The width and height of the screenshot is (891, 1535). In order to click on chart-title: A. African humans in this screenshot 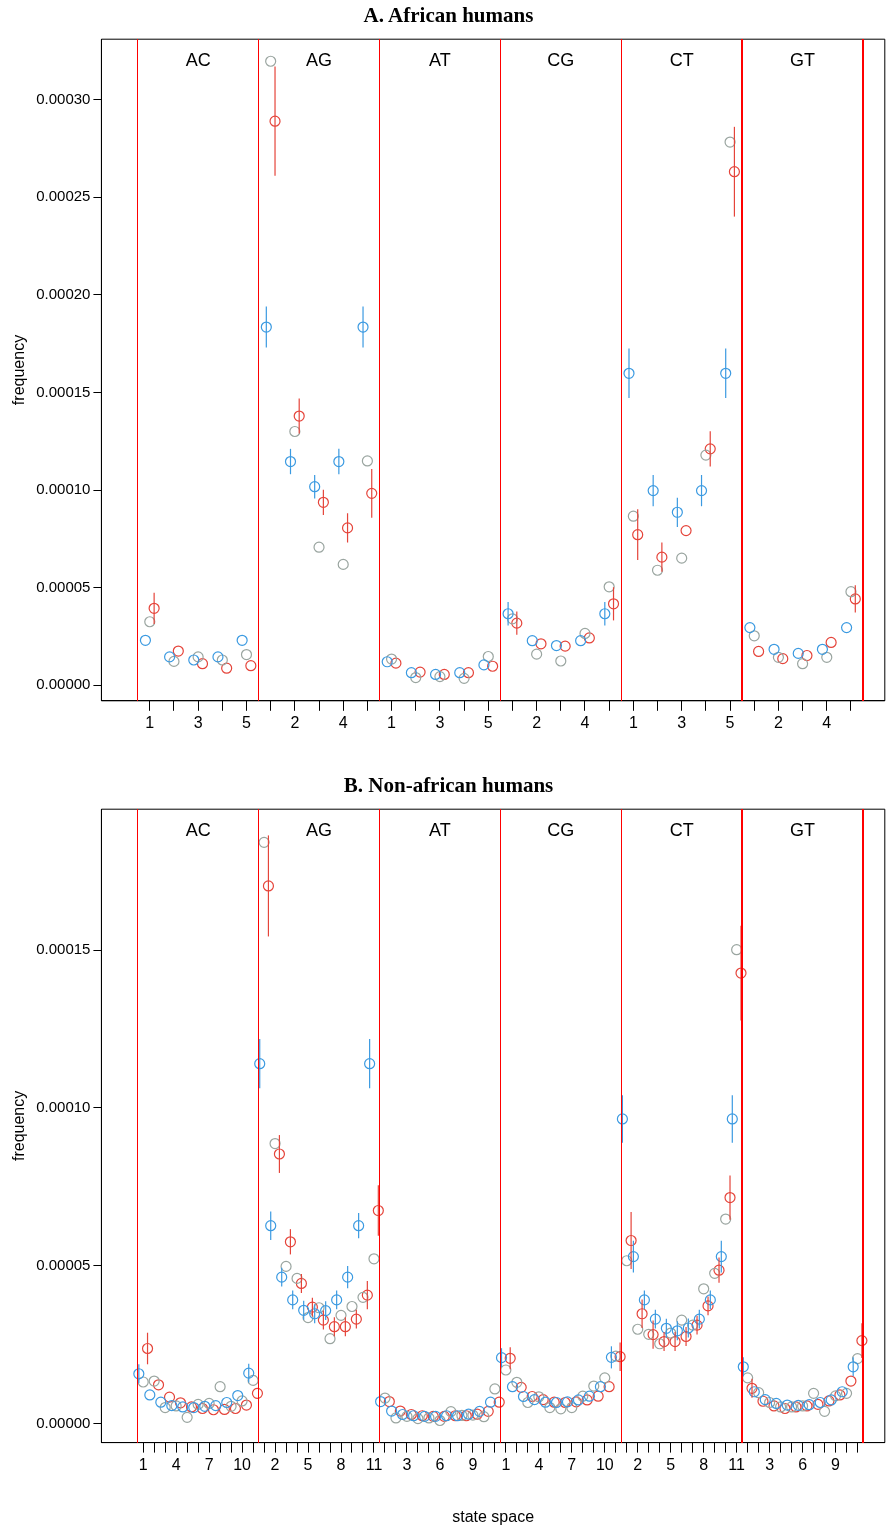, I will do `click(448, 15)`.